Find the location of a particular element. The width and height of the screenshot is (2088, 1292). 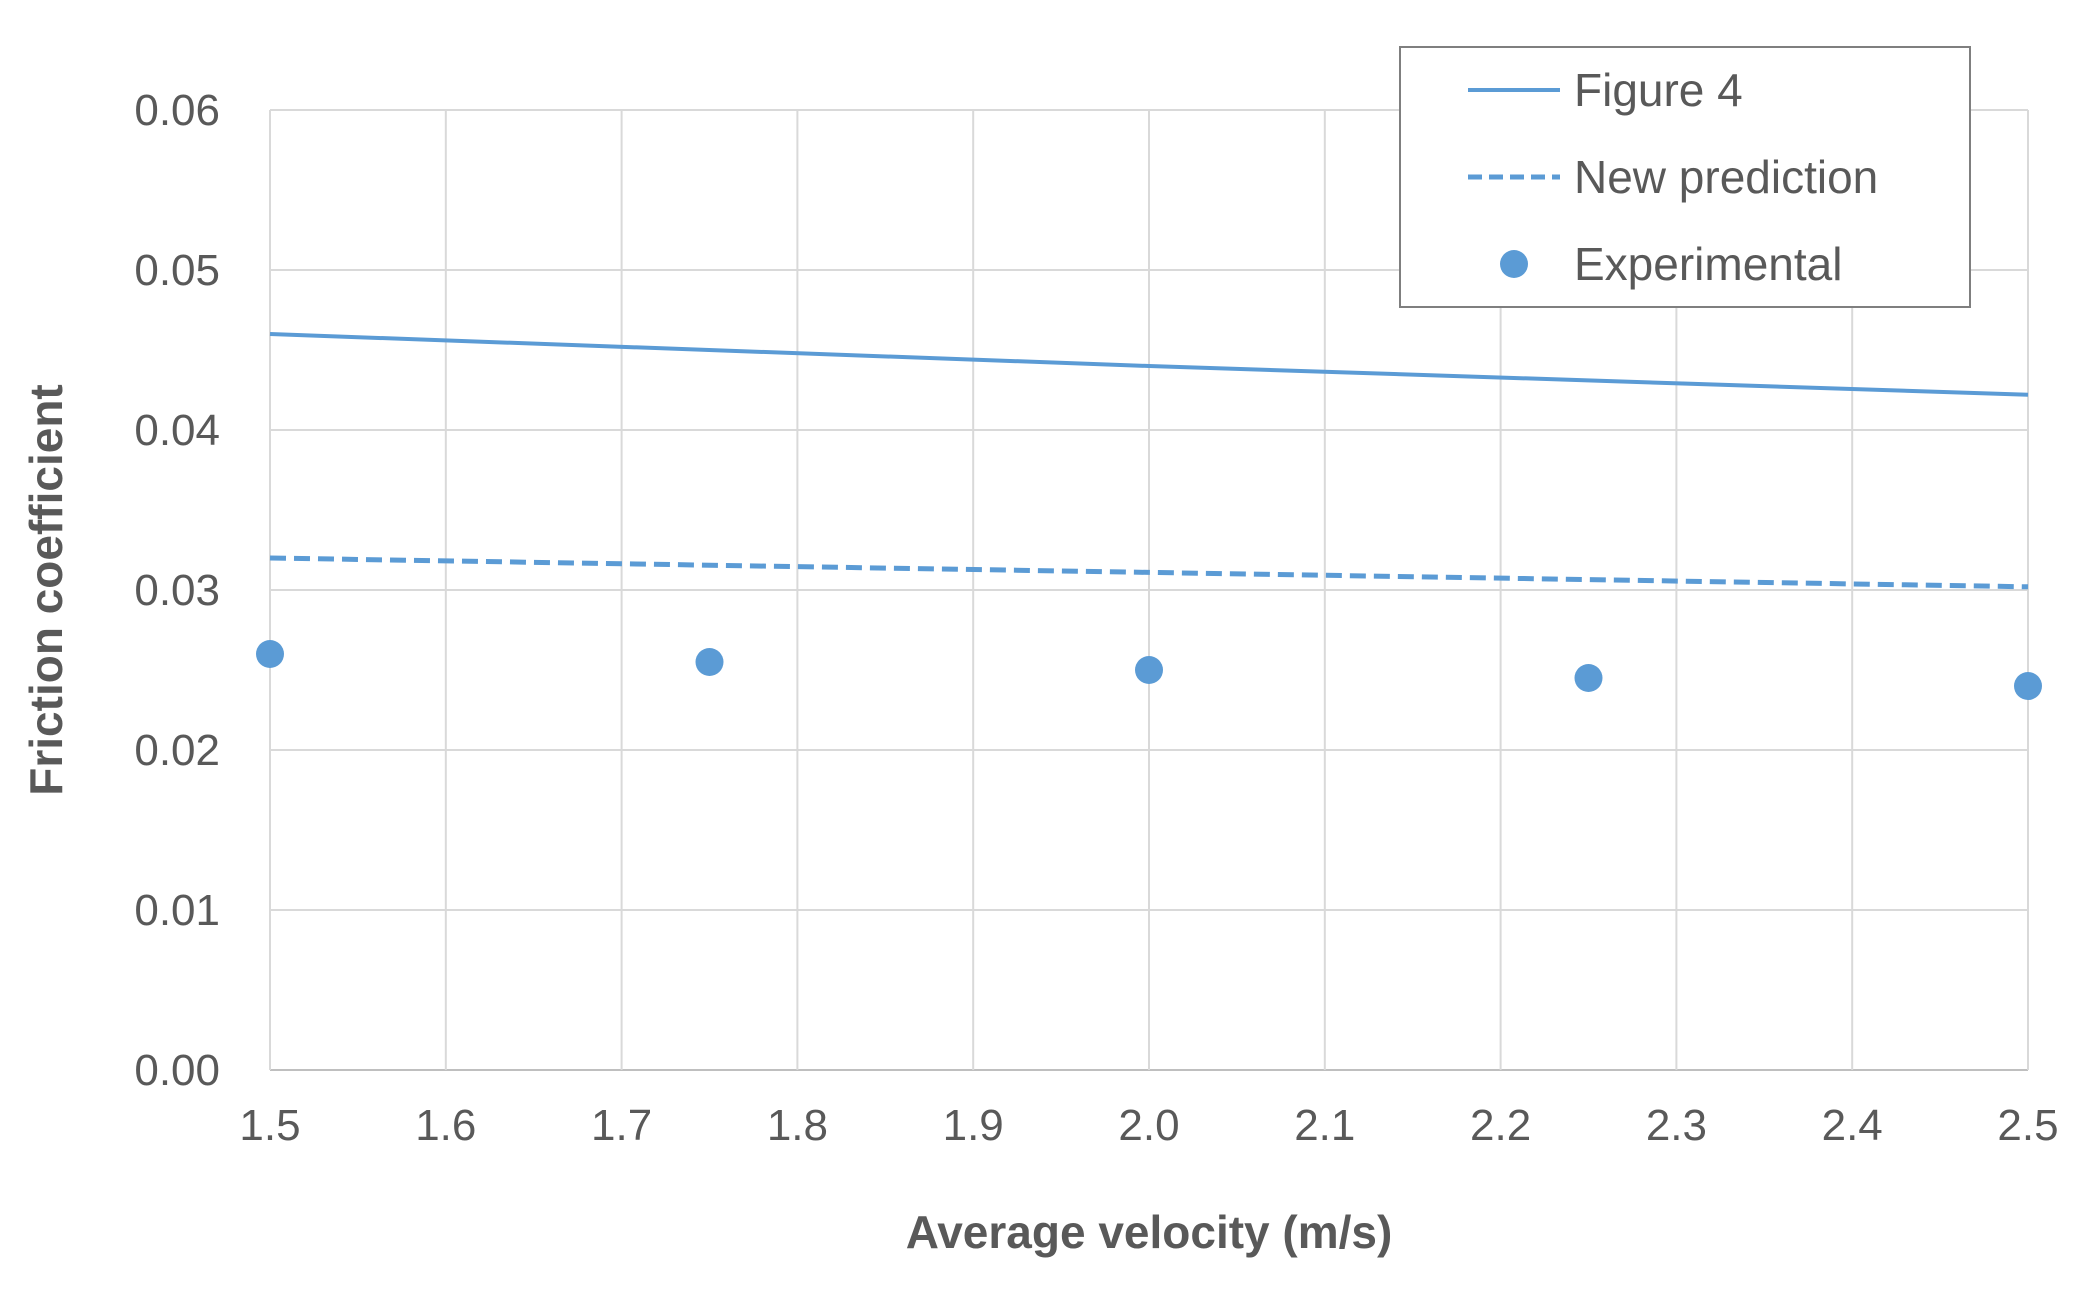

x-tick-label: 1.5 is located at coordinates (269, 1125).